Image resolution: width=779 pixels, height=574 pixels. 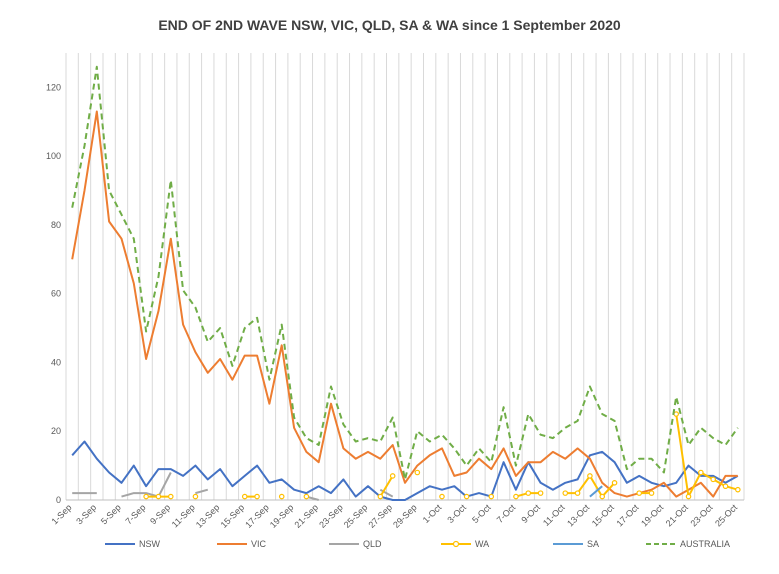 I want to click on x-tick-label: 25-Oct, so click(x=726, y=515).